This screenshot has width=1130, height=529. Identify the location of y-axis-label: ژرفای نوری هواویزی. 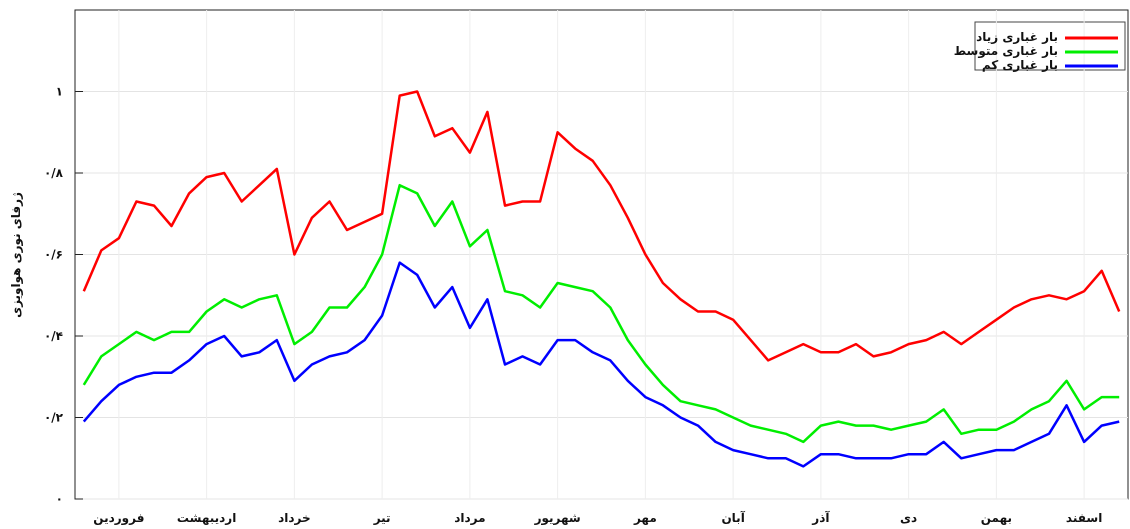
(16, 255).